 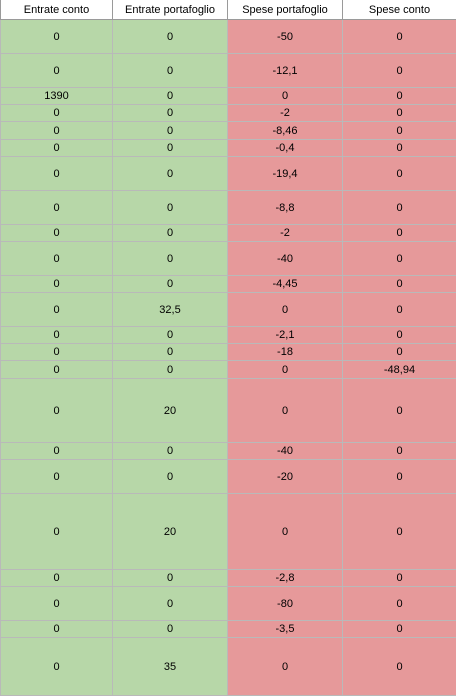 What do you see at coordinates (285, 10) in the screenshot?
I see `header-cell-spese-portafoglio: Spese portafoglio` at bounding box center [285, 10].